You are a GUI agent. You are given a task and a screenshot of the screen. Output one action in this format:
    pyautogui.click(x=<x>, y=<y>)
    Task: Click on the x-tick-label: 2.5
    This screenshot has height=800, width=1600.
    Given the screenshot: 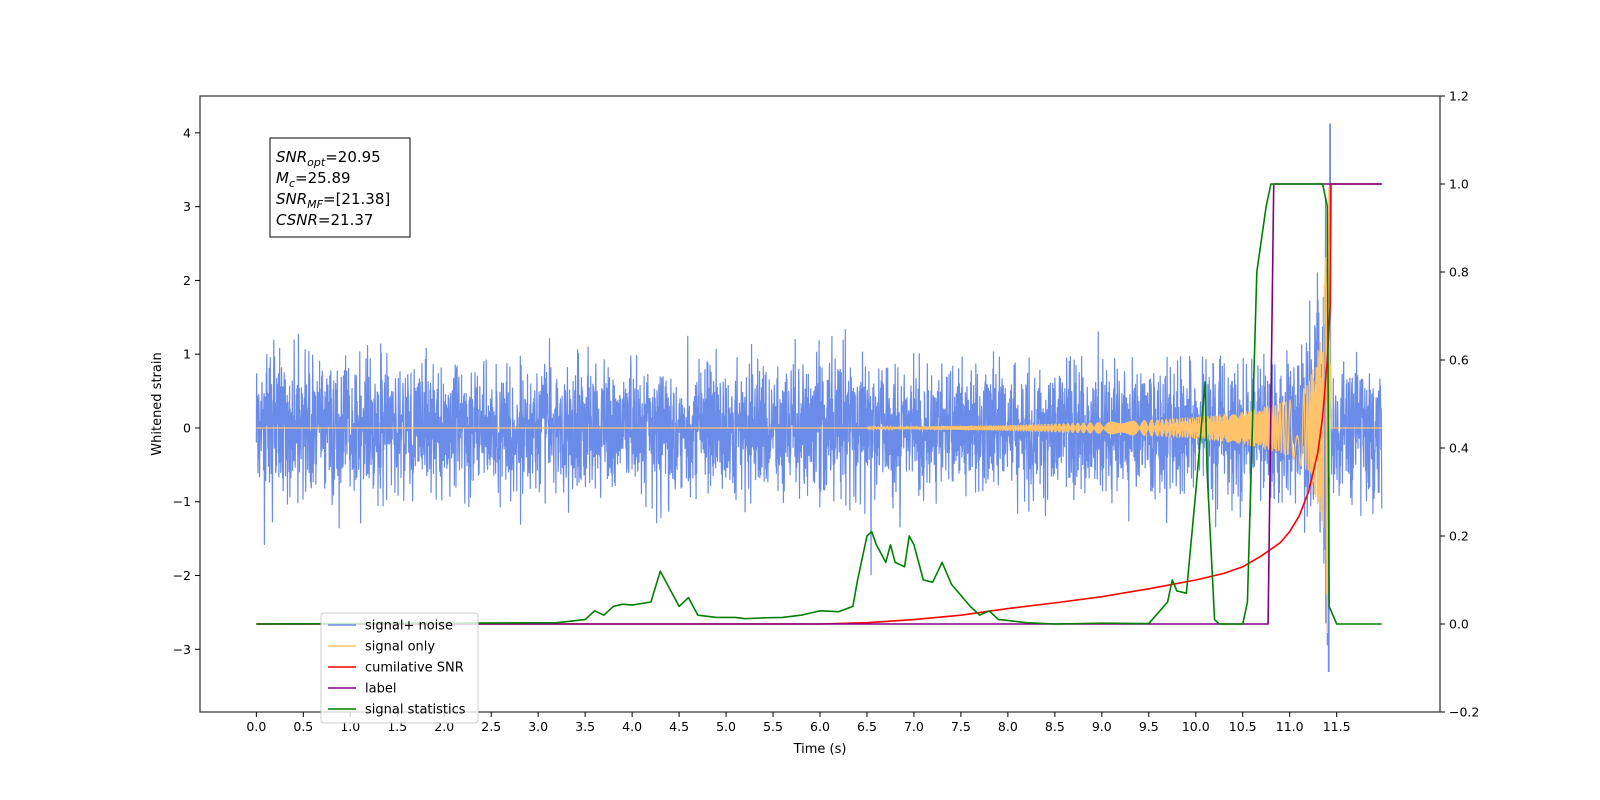 What is the action you would take?
    pyautogui.click(x=491, y=726)
    